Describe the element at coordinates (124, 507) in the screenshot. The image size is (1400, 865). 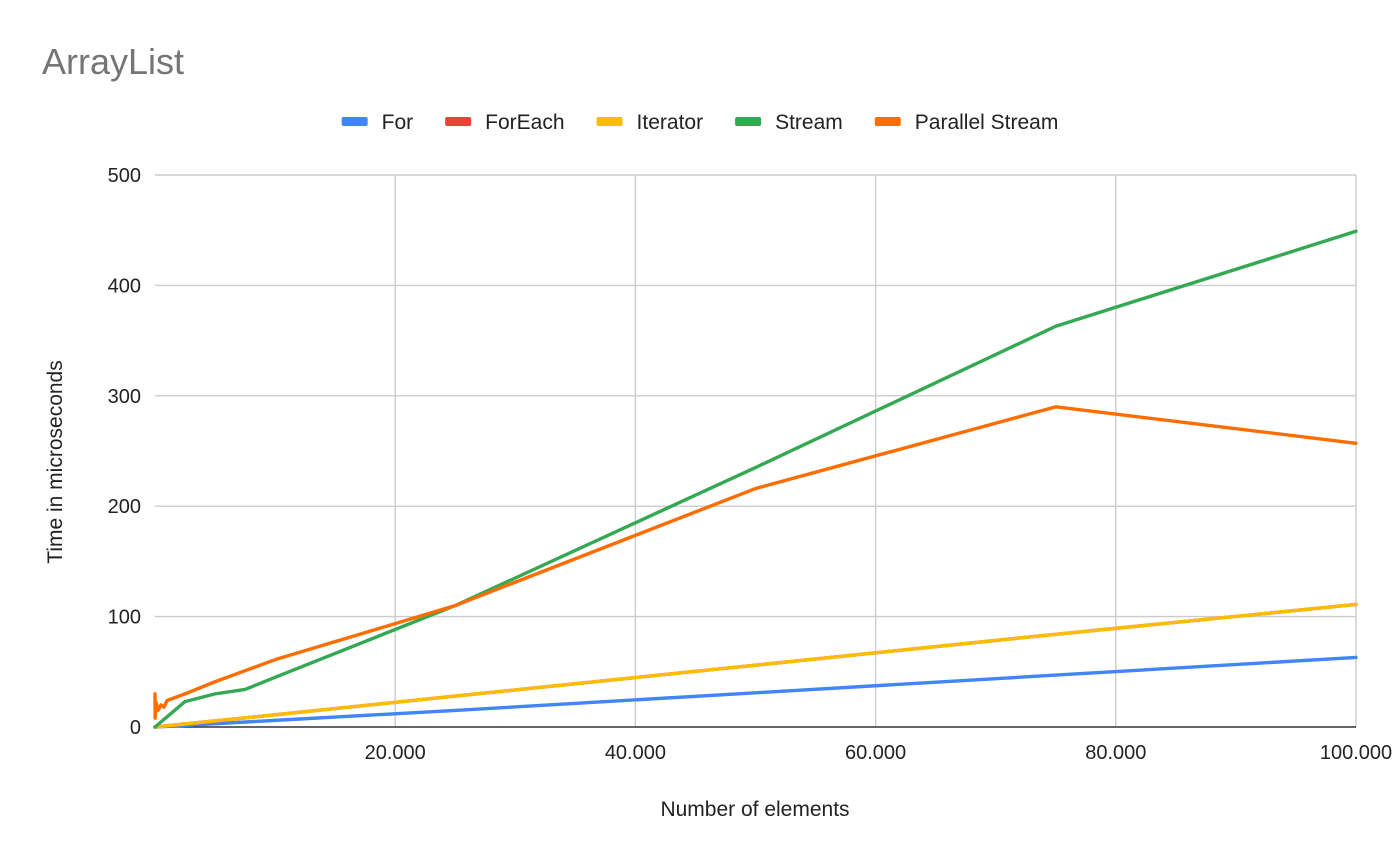
I see `y-tick-label: 200` at that location.